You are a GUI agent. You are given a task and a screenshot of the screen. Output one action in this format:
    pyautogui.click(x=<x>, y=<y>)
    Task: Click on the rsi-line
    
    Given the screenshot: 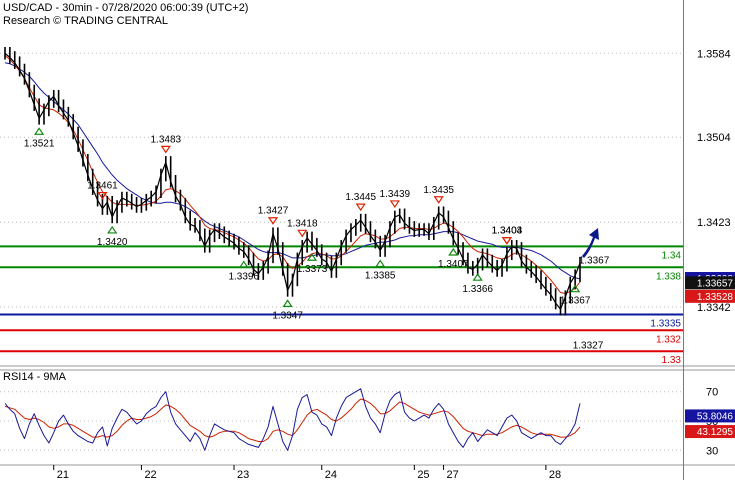 What is the action you would take?
    pyautogui.click(x=292, y=419)
    